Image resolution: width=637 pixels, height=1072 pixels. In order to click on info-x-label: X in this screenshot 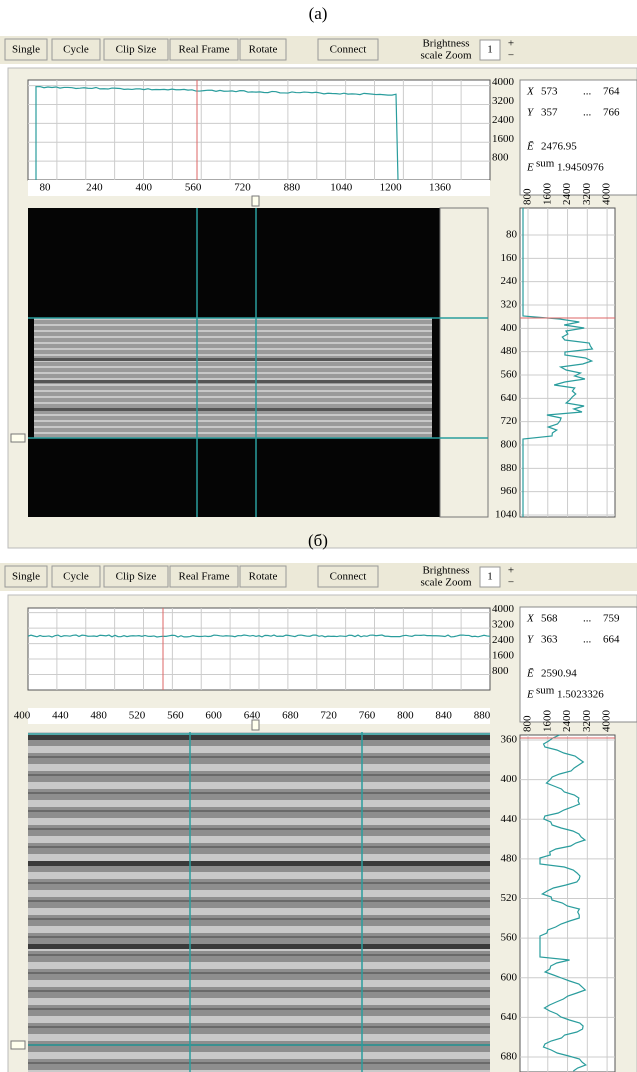, I will do `click(530, 619)`.